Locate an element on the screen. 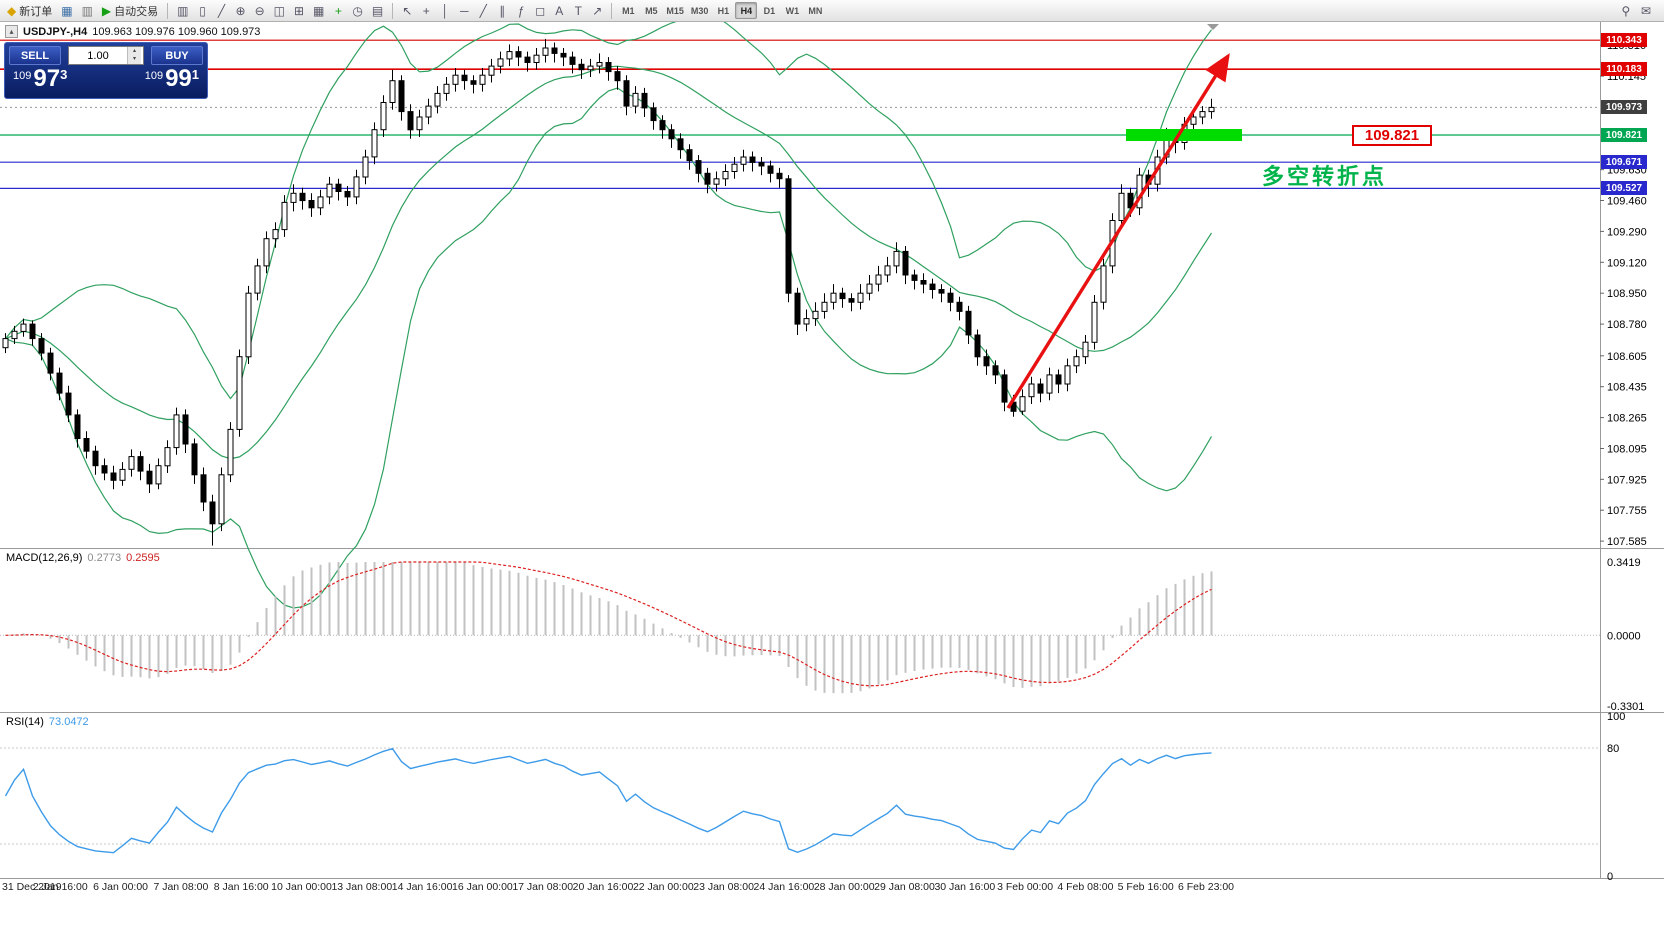 This screenshot has height=950, width=1664. sell-price-big: 97 is located at coordinates (47, 78).